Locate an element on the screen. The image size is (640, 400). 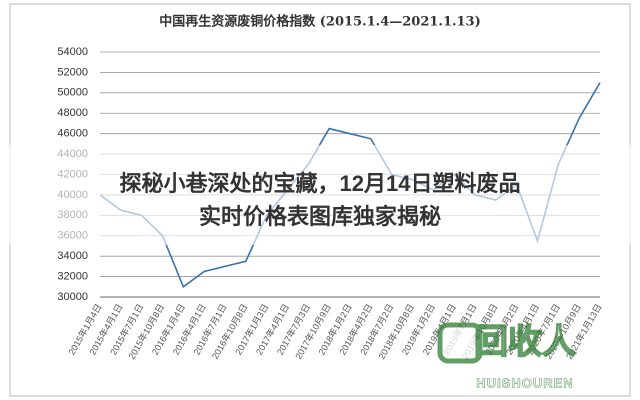
y-tick-label: 54000 is located at coordinates (72, 52).